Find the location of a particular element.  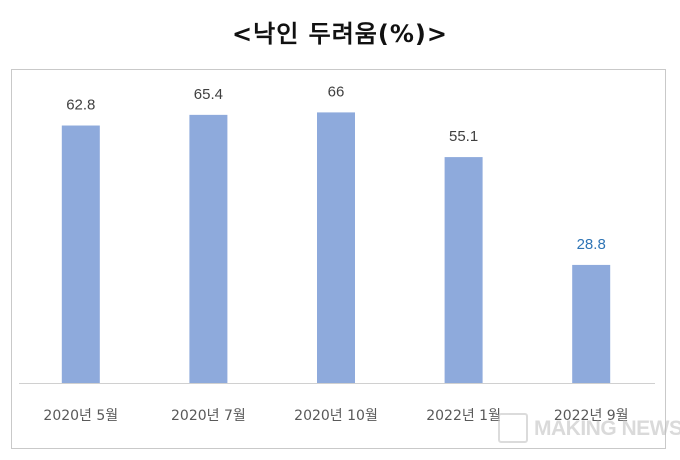

tick-label-3: 2022년 1월 is located at coordinates (463, 416).